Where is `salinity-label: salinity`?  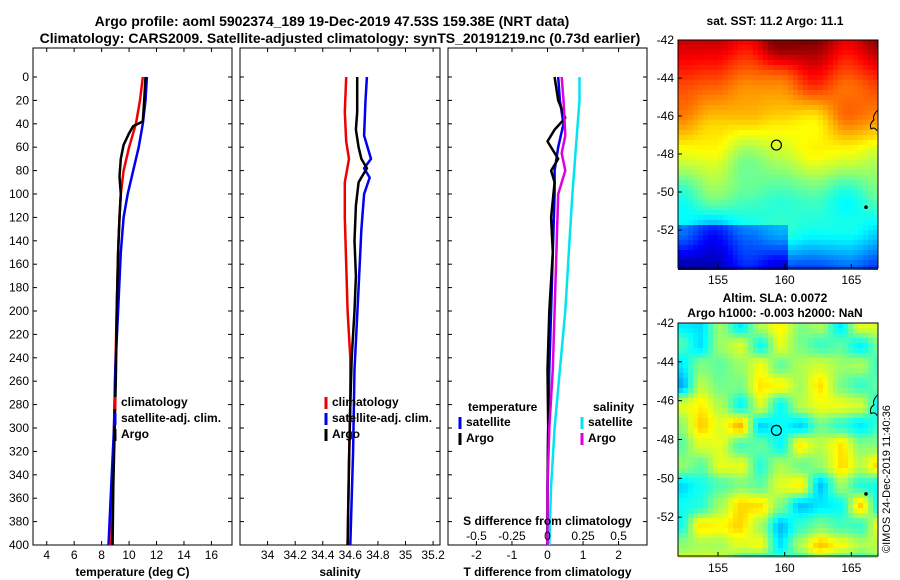 salinity-label: salinity is located at coordinates (340, 572).